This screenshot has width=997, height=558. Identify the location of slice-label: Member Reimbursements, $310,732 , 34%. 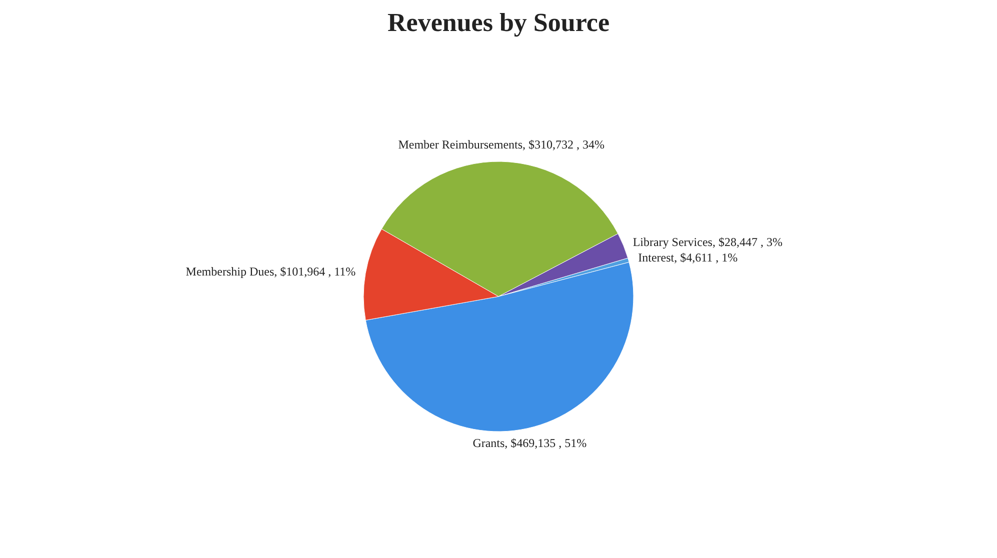
(501, 145).